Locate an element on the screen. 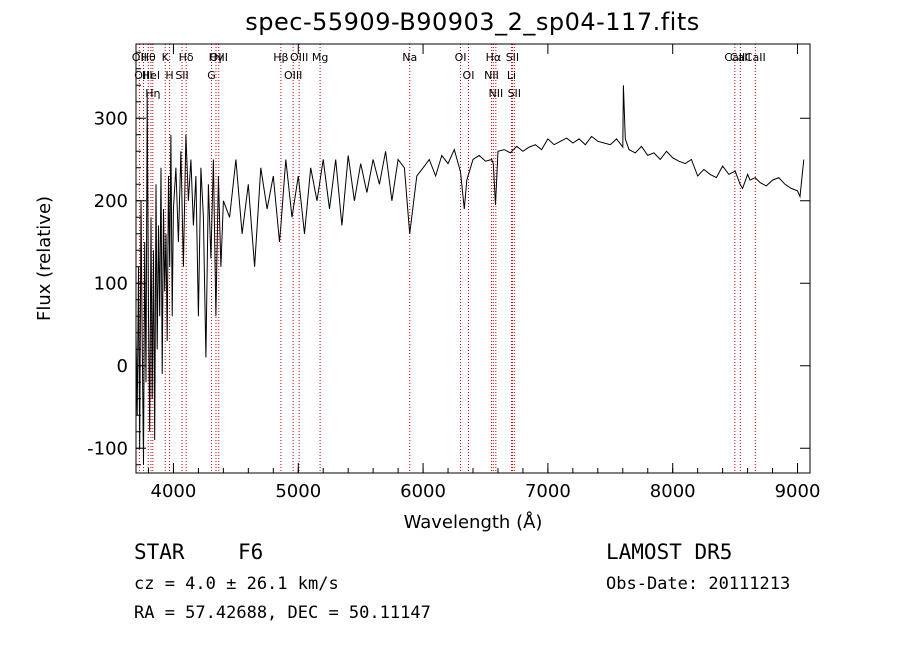  y-tick-label: 0 is located at coordinates (122, 366).